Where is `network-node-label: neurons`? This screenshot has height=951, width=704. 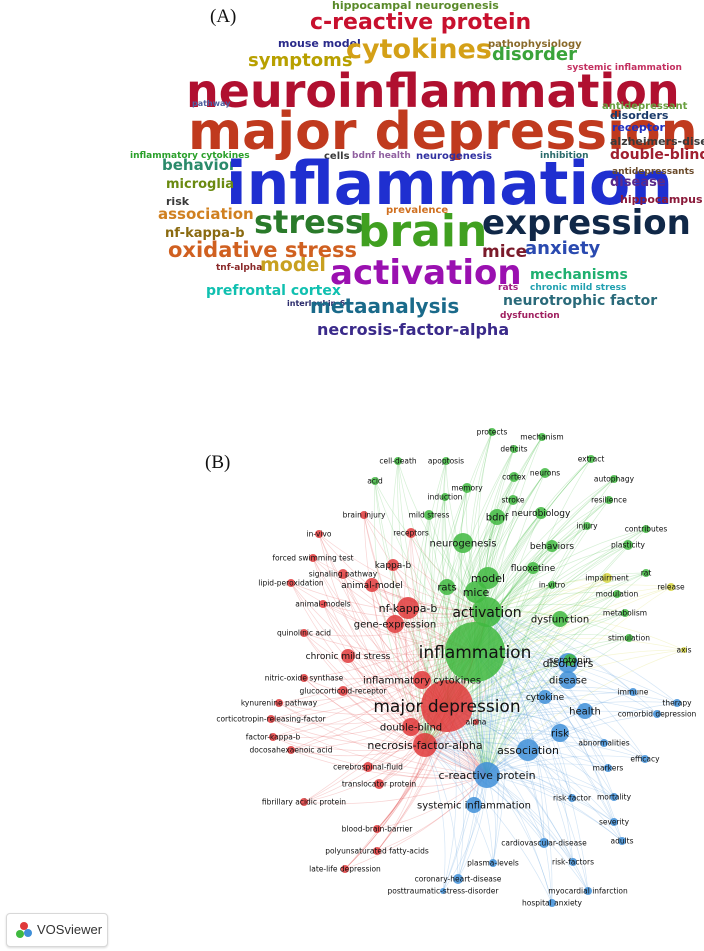 network-node-label: neurons is located at coordinates (545, 473).